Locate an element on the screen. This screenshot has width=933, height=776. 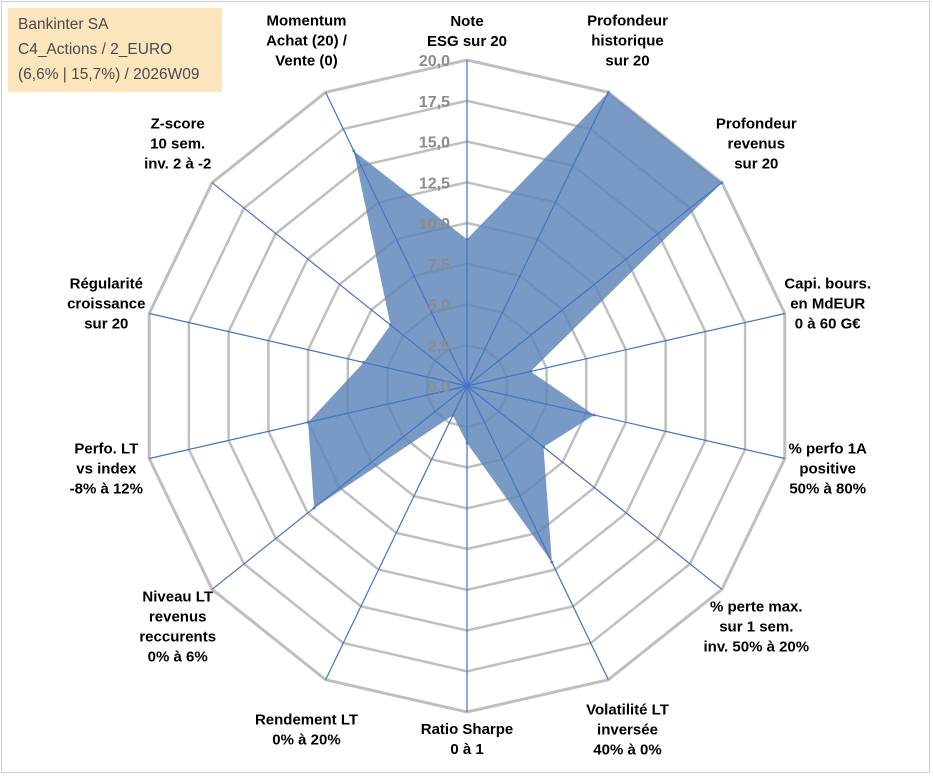
tick-layer: 0,0 2,5 5,0 7,5 10,0 12,5 15,0 17,5 20,0 is located at coordinates (434, 224).